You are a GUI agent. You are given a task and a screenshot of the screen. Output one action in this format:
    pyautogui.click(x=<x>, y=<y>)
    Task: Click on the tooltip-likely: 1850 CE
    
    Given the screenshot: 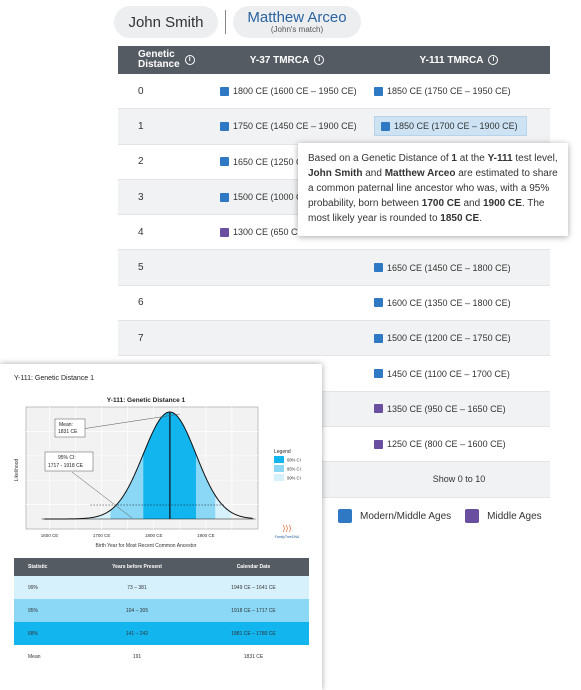 What is the action you would take?
    pyautogui.click(x=460, y=218)
    